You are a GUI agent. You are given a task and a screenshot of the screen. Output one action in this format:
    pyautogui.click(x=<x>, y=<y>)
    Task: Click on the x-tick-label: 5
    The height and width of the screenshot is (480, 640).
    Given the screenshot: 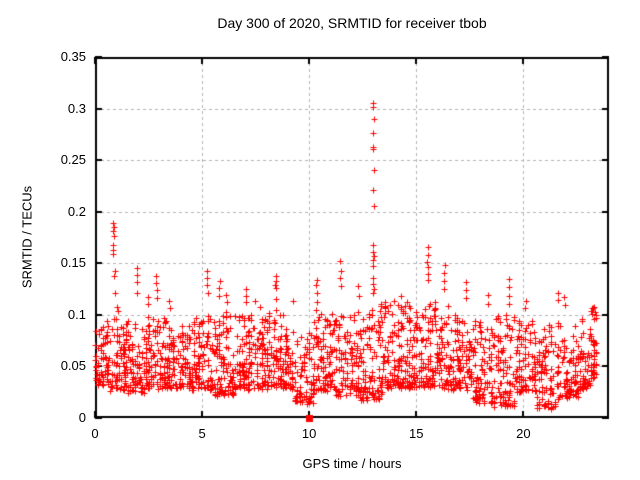 What is the action you would take?
    pyautogui.click(x=202, y=433)
    